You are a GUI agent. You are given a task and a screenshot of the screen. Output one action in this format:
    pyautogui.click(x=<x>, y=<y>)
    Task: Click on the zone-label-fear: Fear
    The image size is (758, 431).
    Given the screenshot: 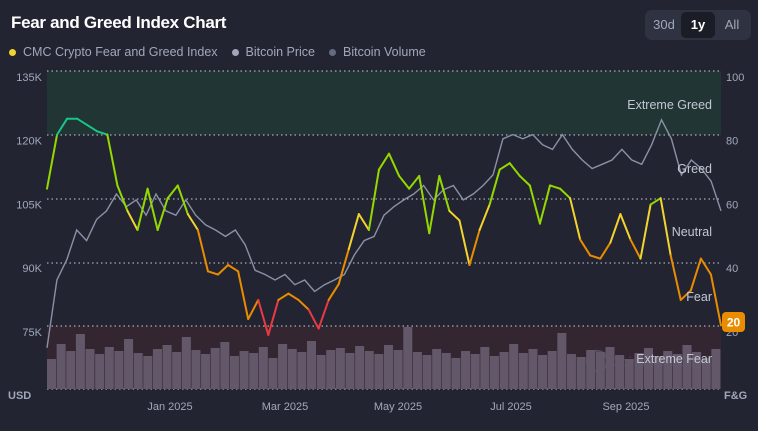 What is the action you would take?
    pyautogui.click(x=699, y=297)
    